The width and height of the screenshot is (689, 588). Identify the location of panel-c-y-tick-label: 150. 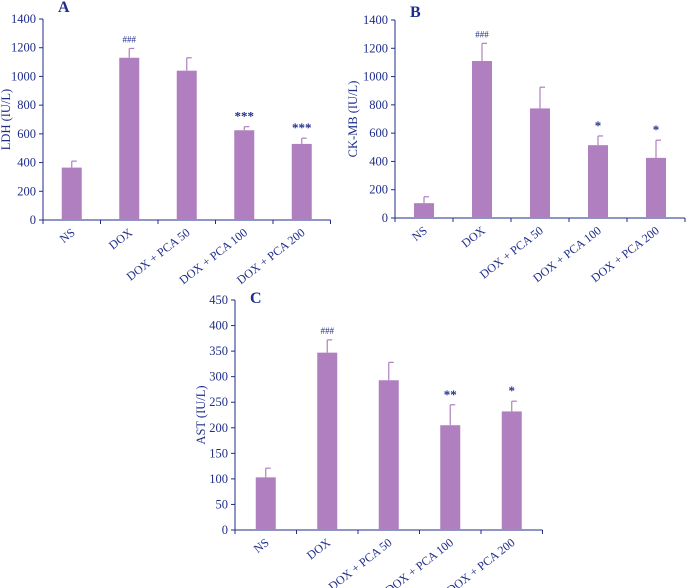
(218, 453).